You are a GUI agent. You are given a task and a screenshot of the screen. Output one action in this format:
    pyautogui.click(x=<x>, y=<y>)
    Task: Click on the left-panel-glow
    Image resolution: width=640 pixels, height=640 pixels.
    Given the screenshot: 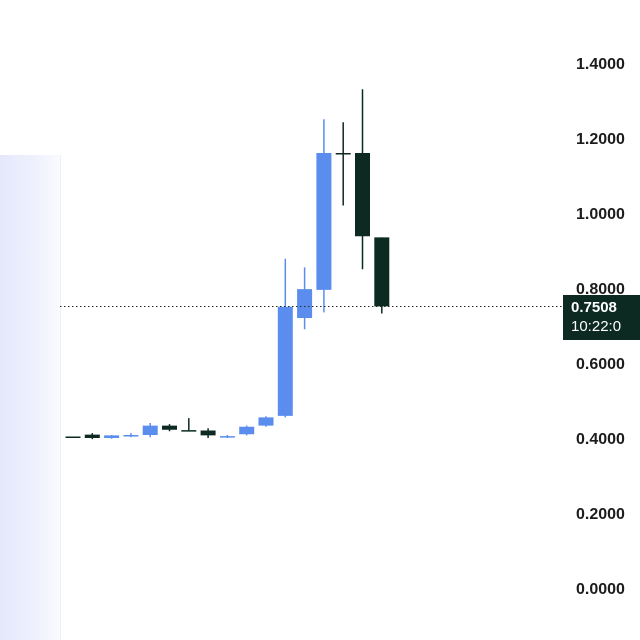 What is the action you would take?
    pyautogui.click(x=30, y=397)
    